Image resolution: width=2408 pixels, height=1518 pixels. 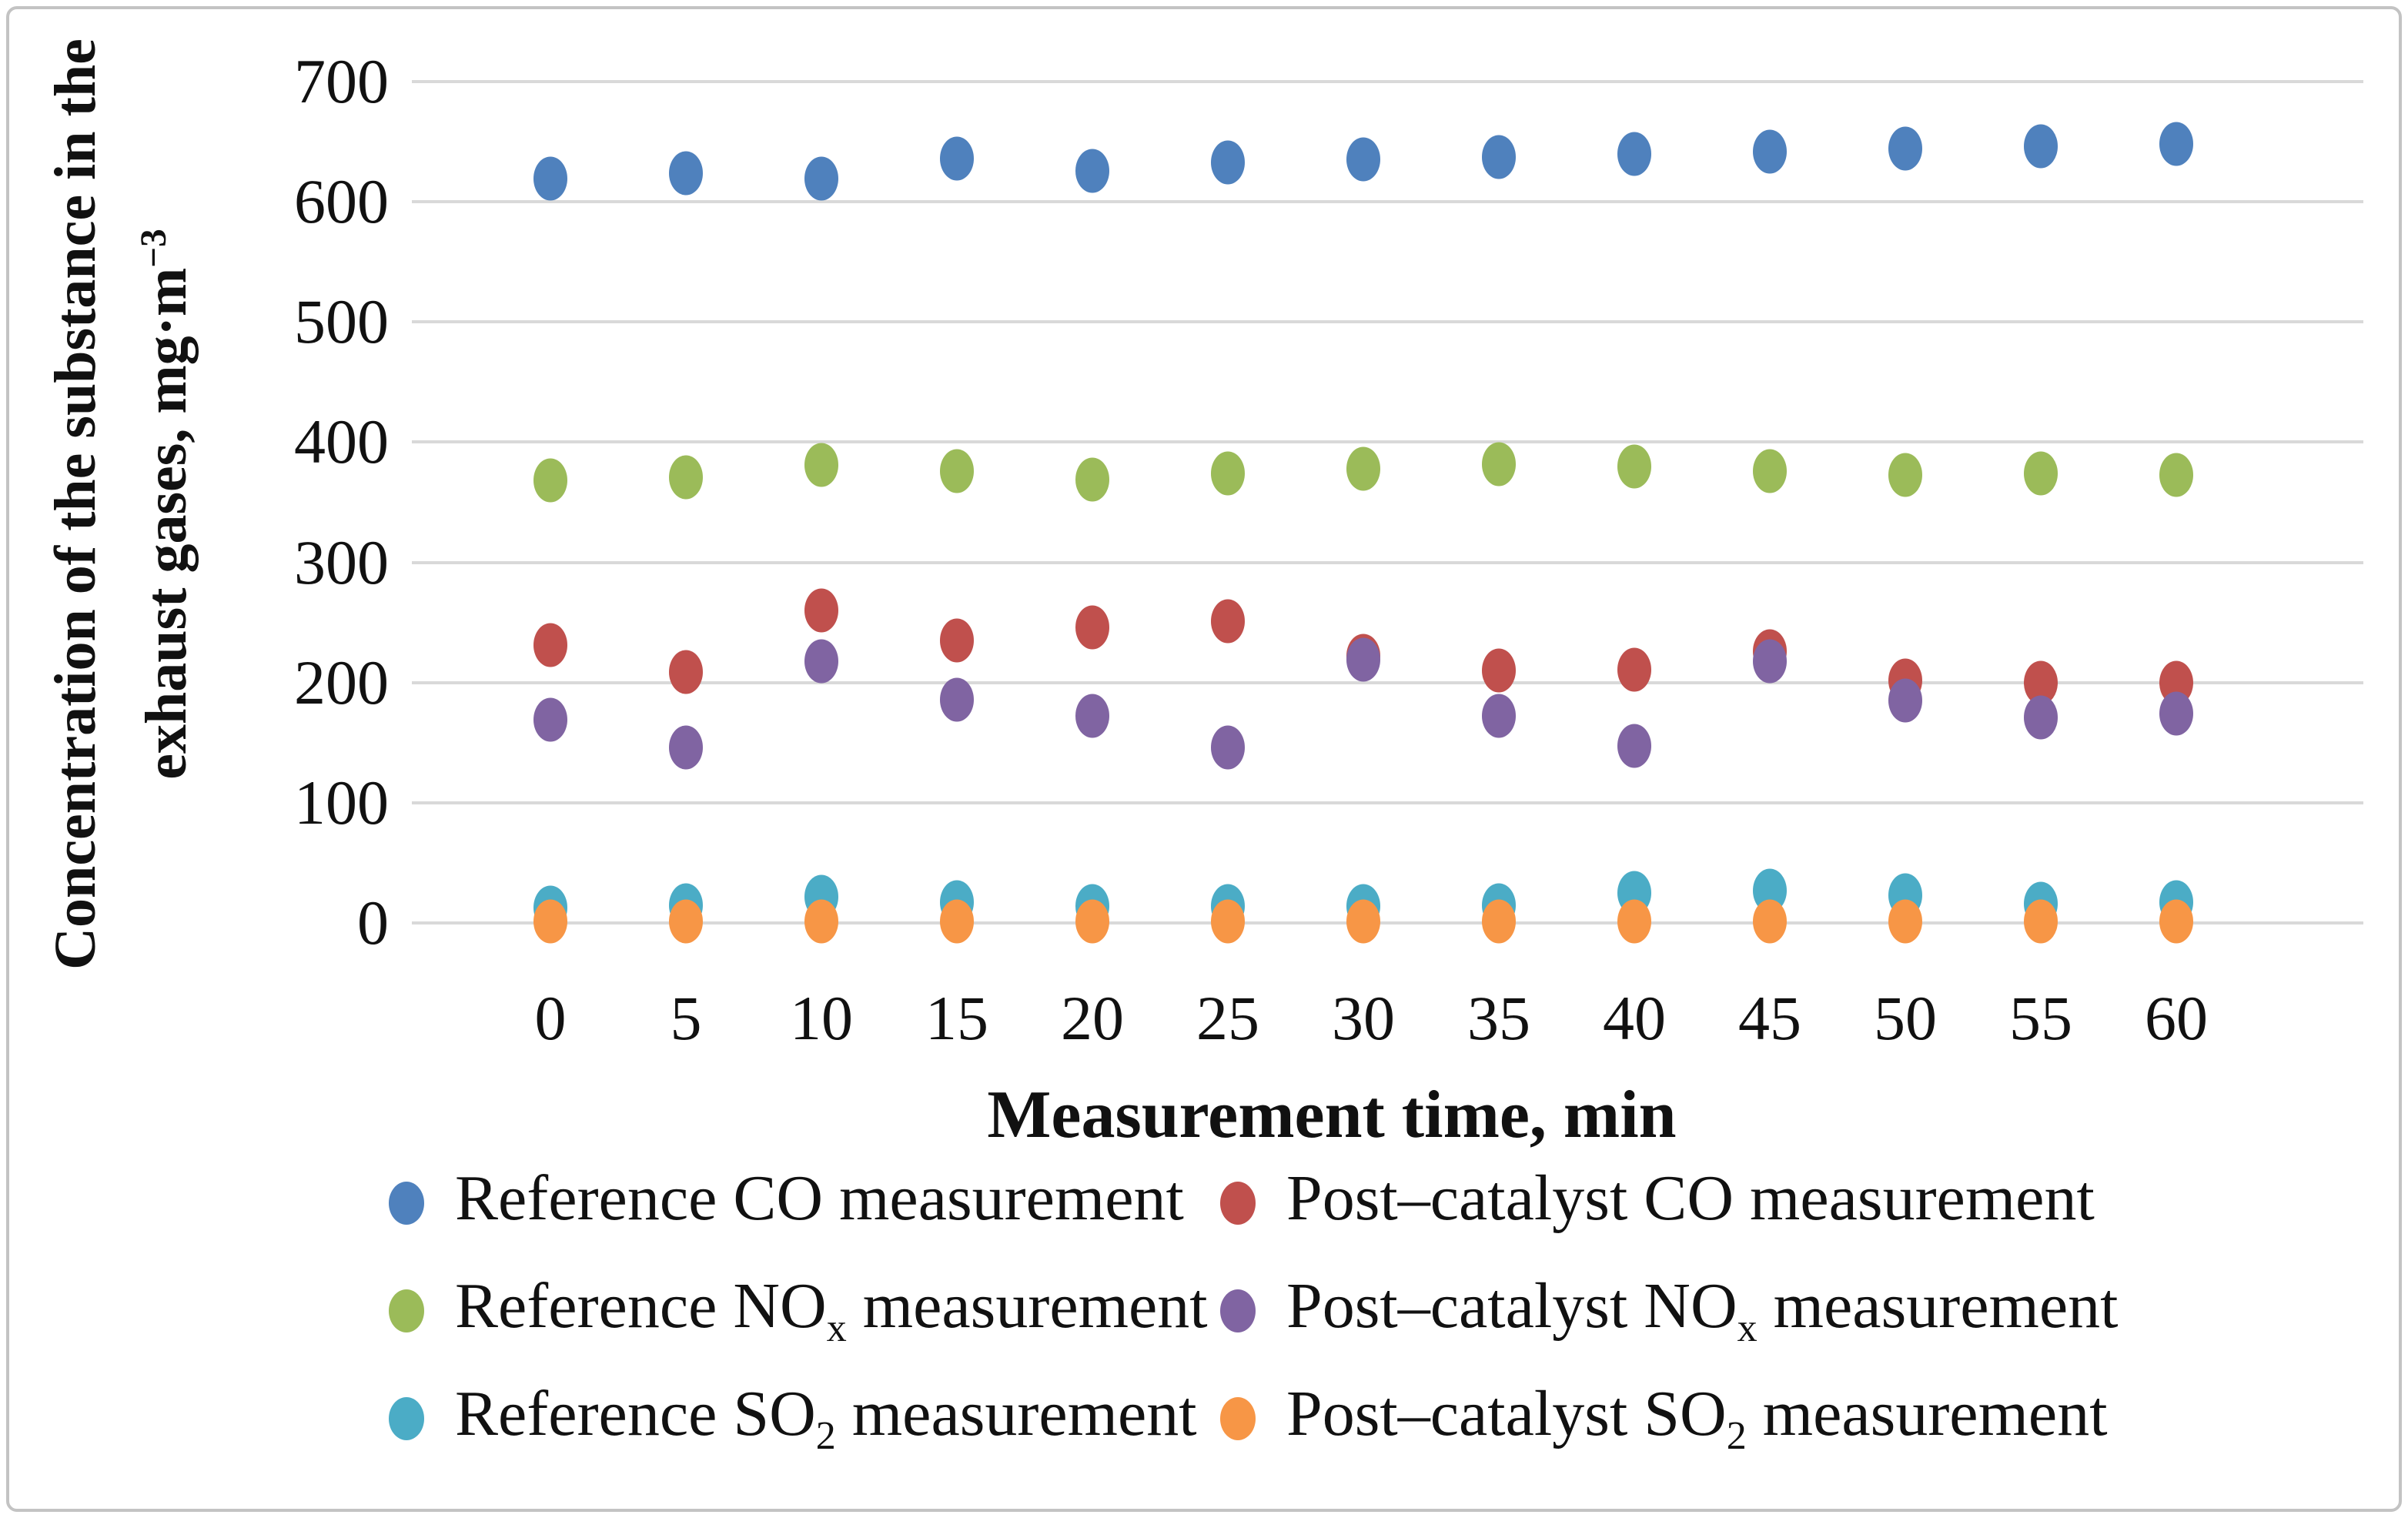 I want to click on post-catalyst-co-measurement-point-x25, so click(x=1228, y=621).